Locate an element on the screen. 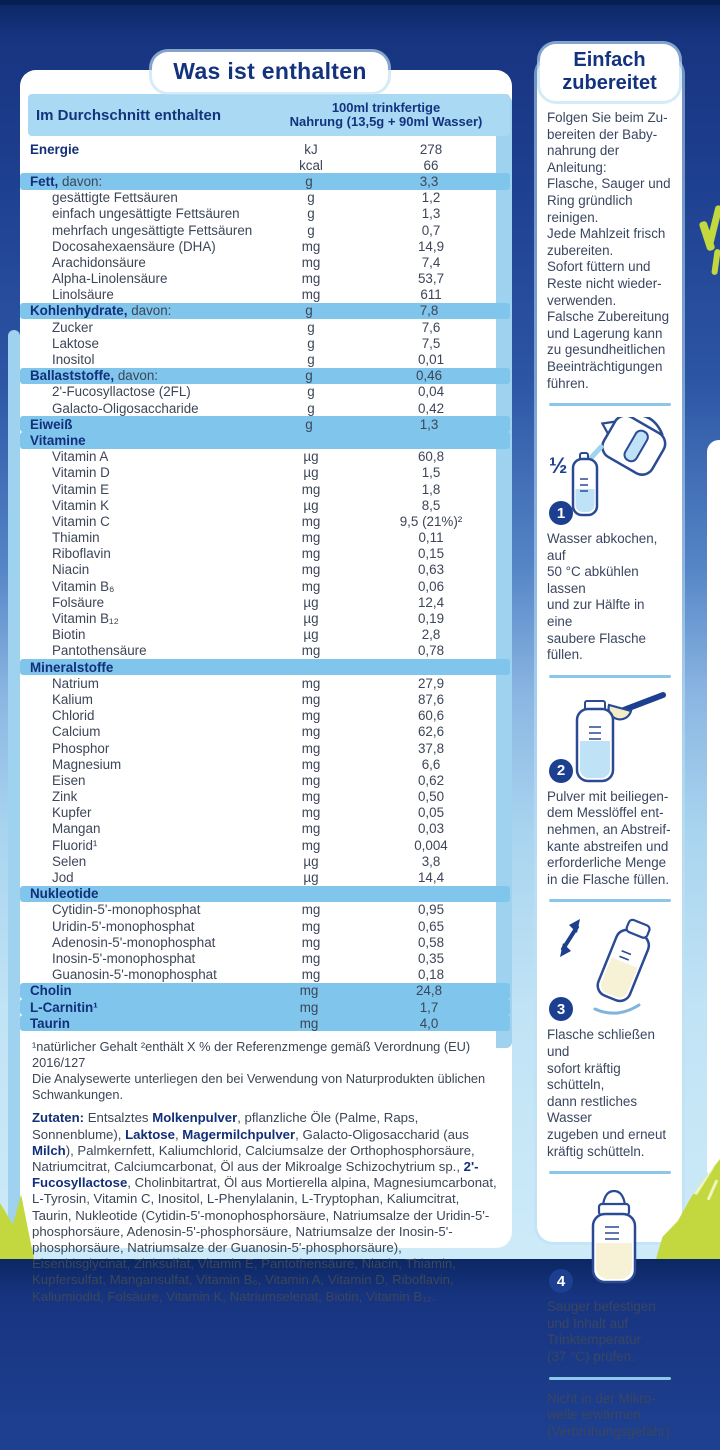 The width and height of the screenshot is (720, 1450). prep-step-2-figure: 2 is located at coordinates (610, 737).